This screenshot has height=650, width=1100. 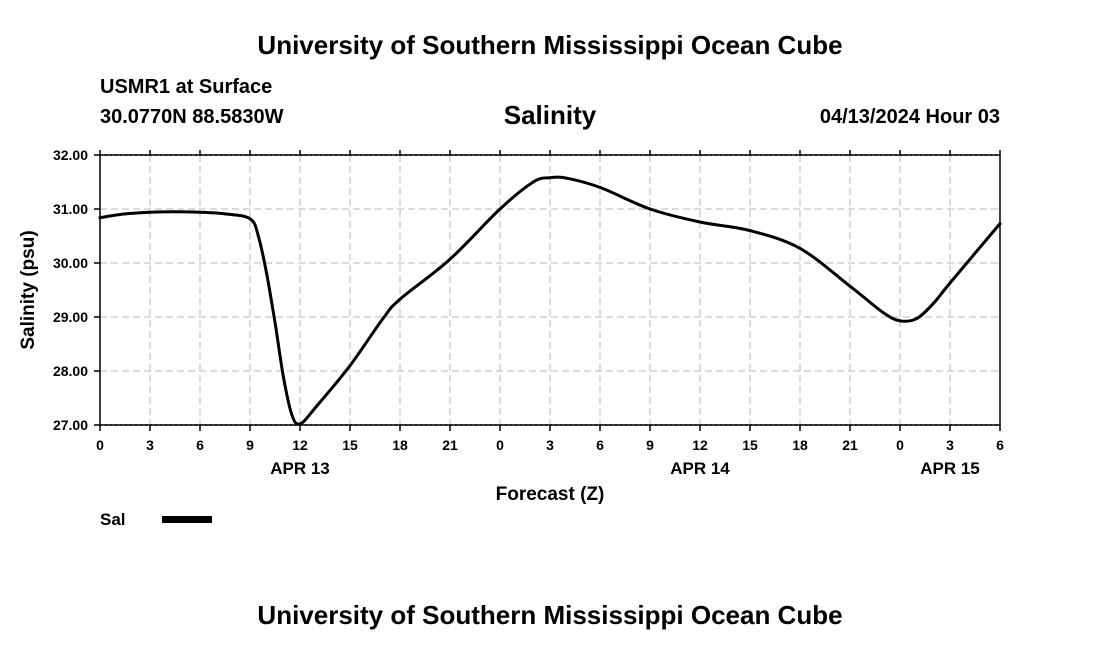 What do you see at coordinates (950, 468) in the screenshot?
I see `date-label: APR 15` at bounding box center [950, 468].